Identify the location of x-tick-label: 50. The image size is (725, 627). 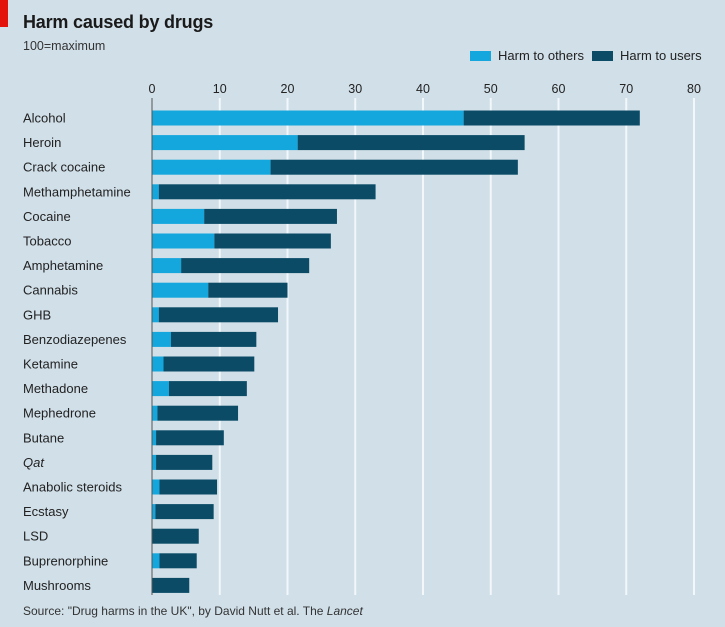
(491, 89).